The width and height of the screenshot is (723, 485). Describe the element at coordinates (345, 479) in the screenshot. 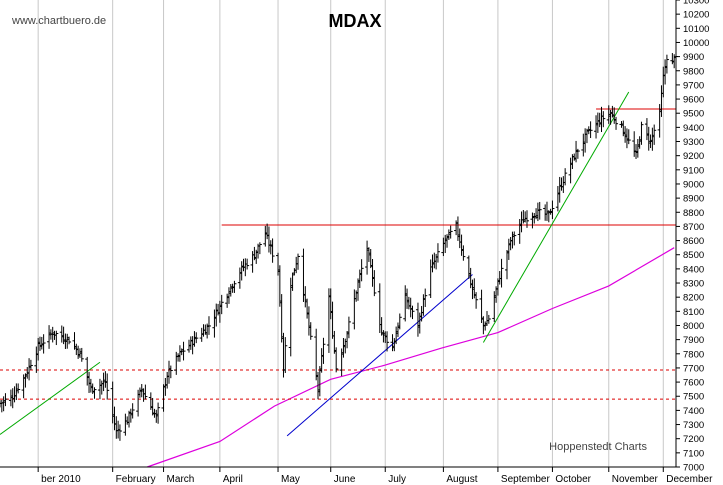

I see `x-tick-label: June` at that location.